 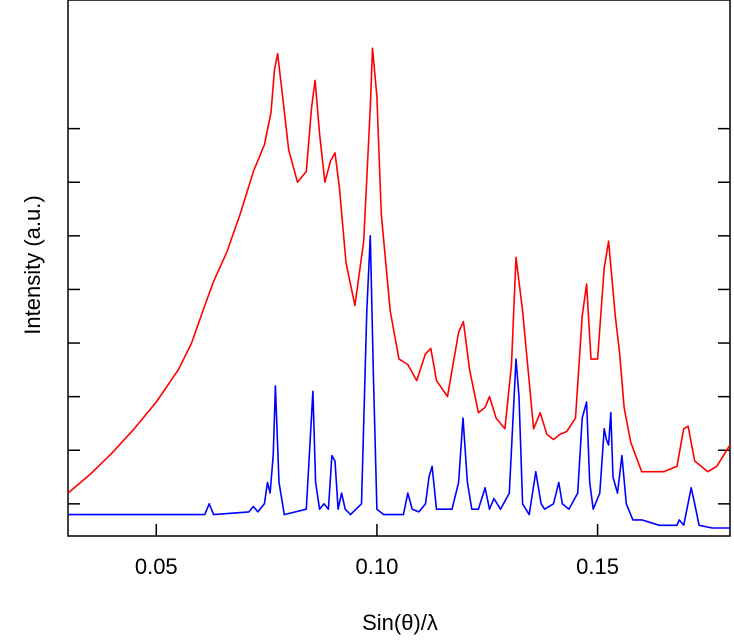 What do you see at coordinates (597, 566) in the screenshot?
I see `x-tick-label: 0.15` at bounding box center [597, 566].